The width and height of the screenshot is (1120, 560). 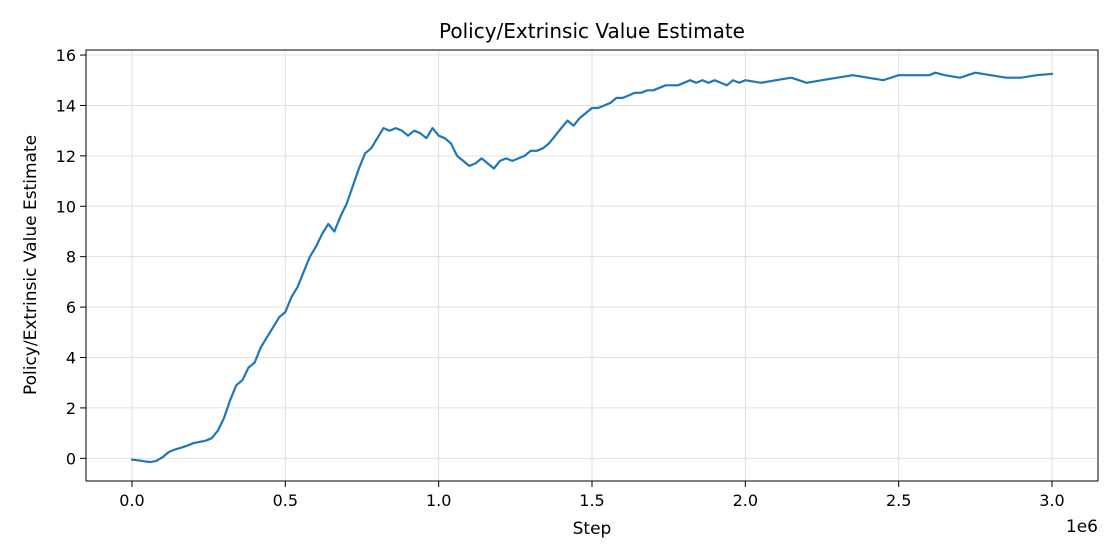 What do you see at coordinates (71, 307) in the screenshot?
I see `y-tick-label: 6` at bounding box center [71, 307].